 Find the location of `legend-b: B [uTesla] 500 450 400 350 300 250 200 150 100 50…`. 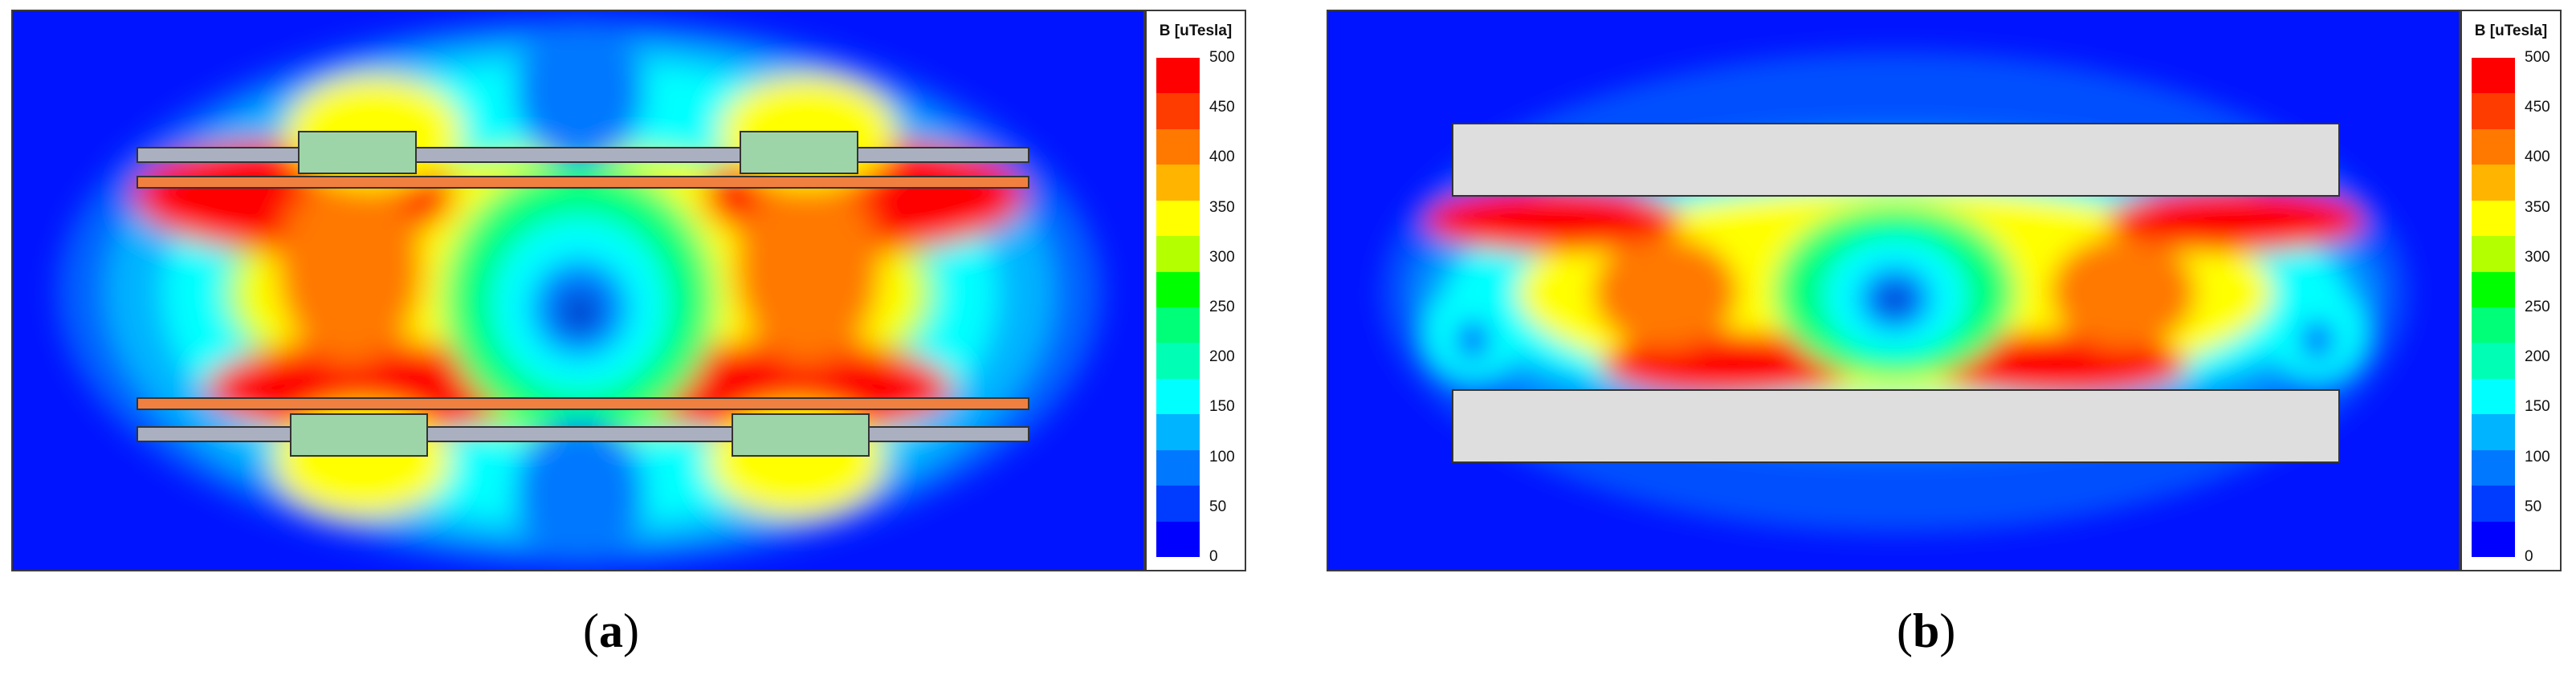

legend-b: B [uTesla] 500 450 400 350 300 250 200 150 100 50… is located at coordinates (2511, 290).